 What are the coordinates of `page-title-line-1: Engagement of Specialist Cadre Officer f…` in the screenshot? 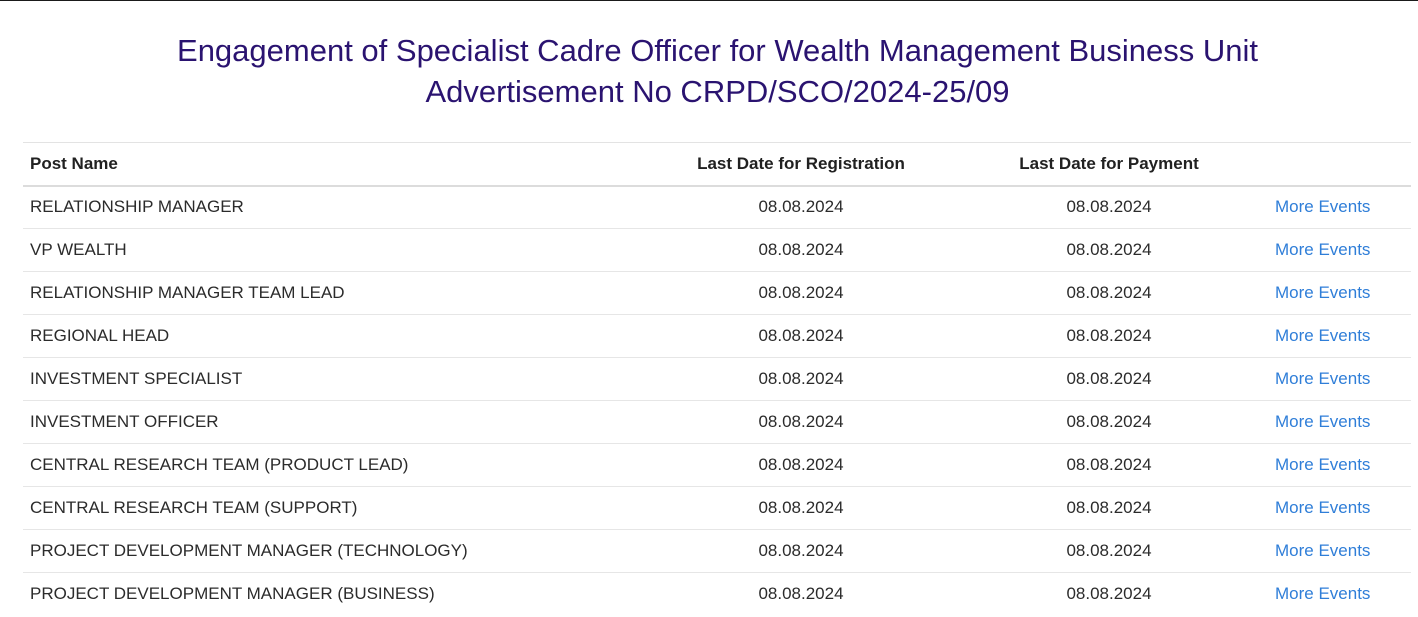 It's located at (717, 50).